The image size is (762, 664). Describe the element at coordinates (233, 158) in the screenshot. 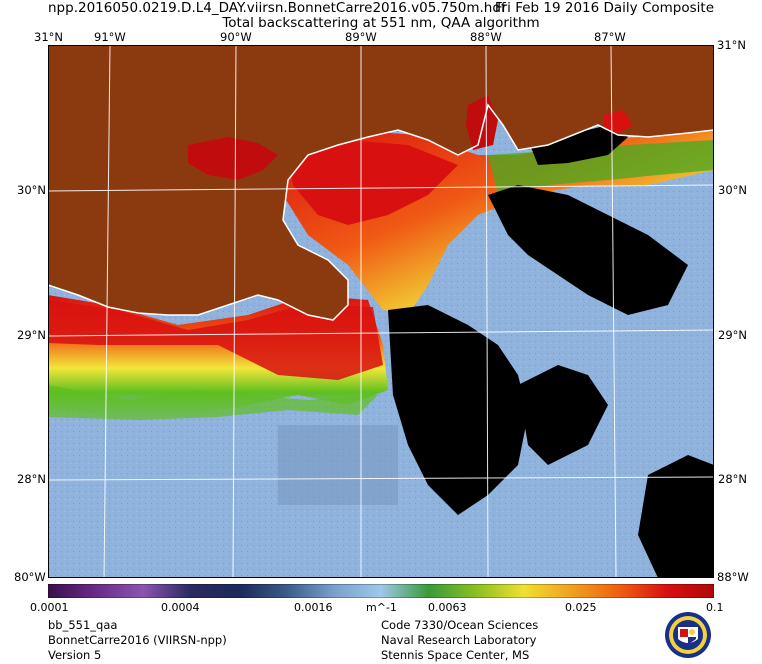

I see `lake-pontchartrain` at that location.